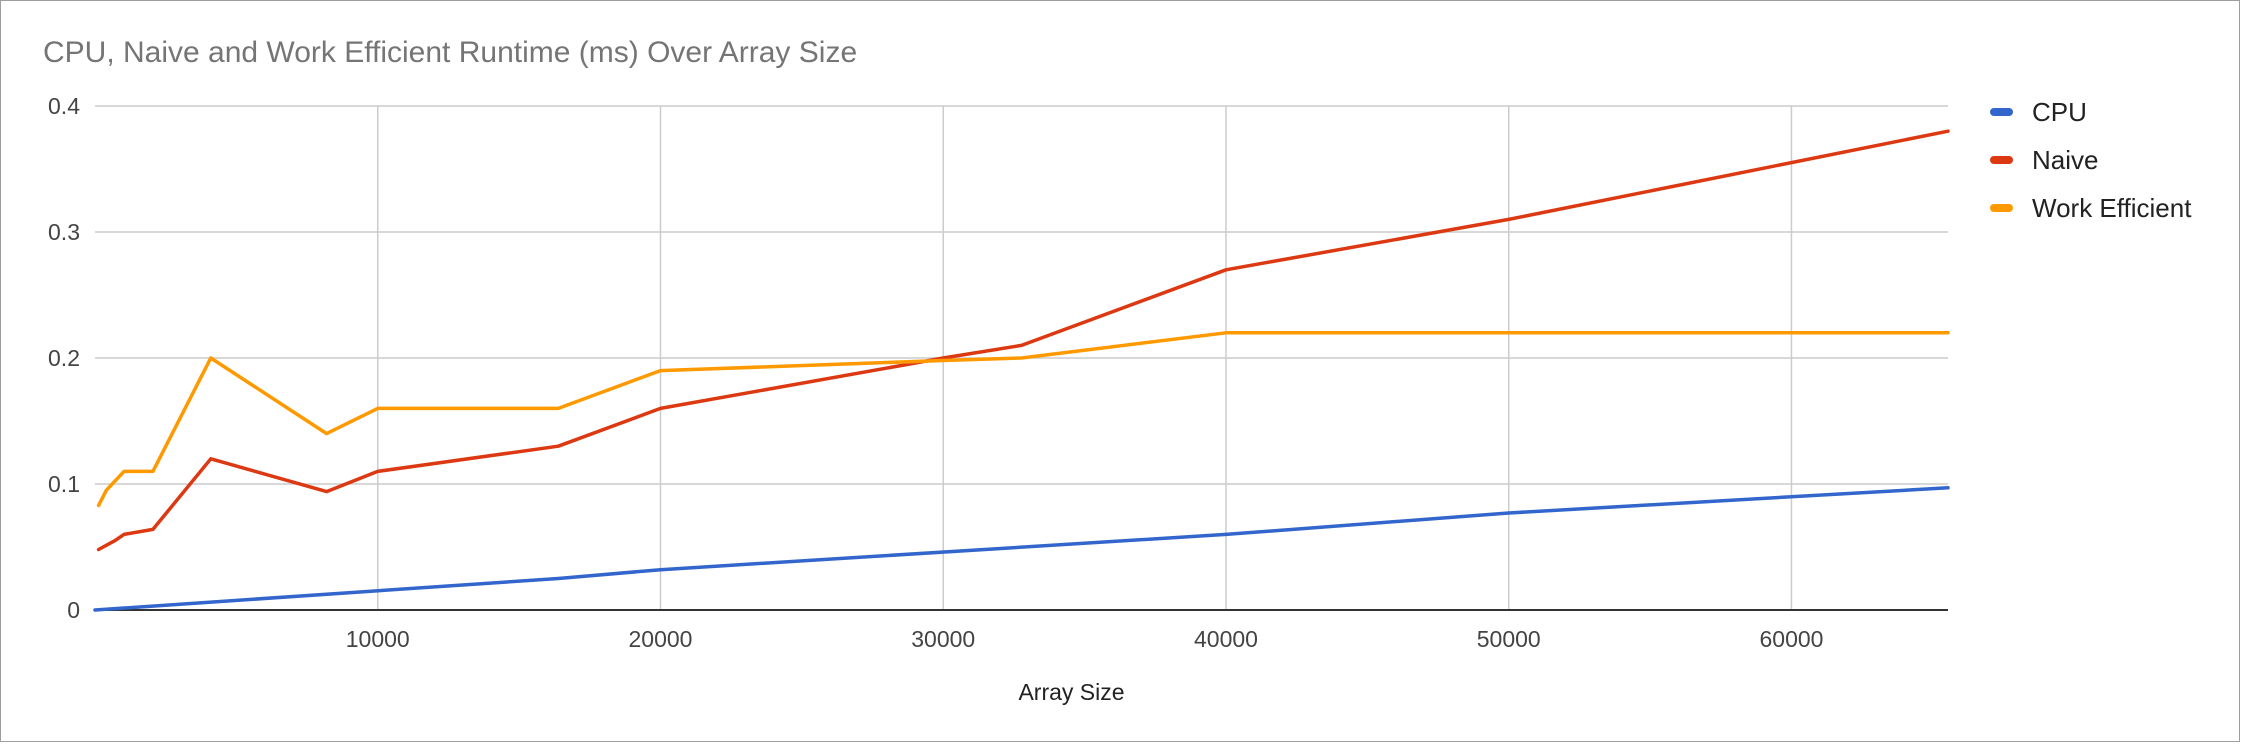  Describe the element at coordinates (1021, 549) in the screenshot. I see `series-line-cpu` at that location.